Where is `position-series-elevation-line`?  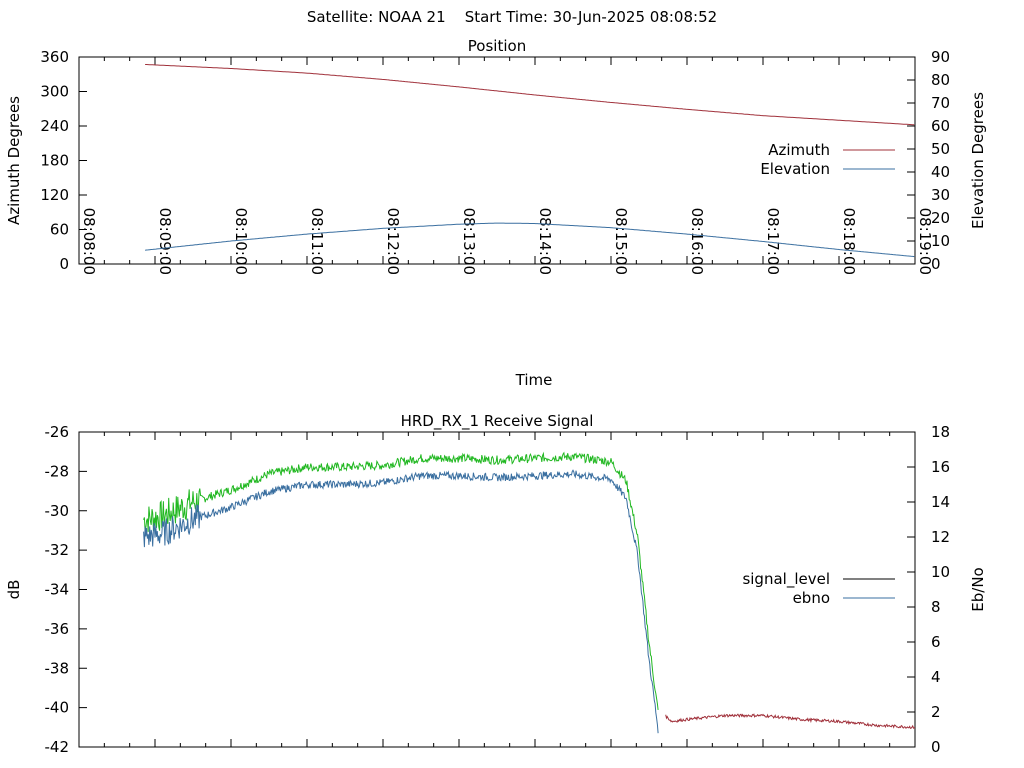 position-series-elevation-line is located at coordinates (530, 240).